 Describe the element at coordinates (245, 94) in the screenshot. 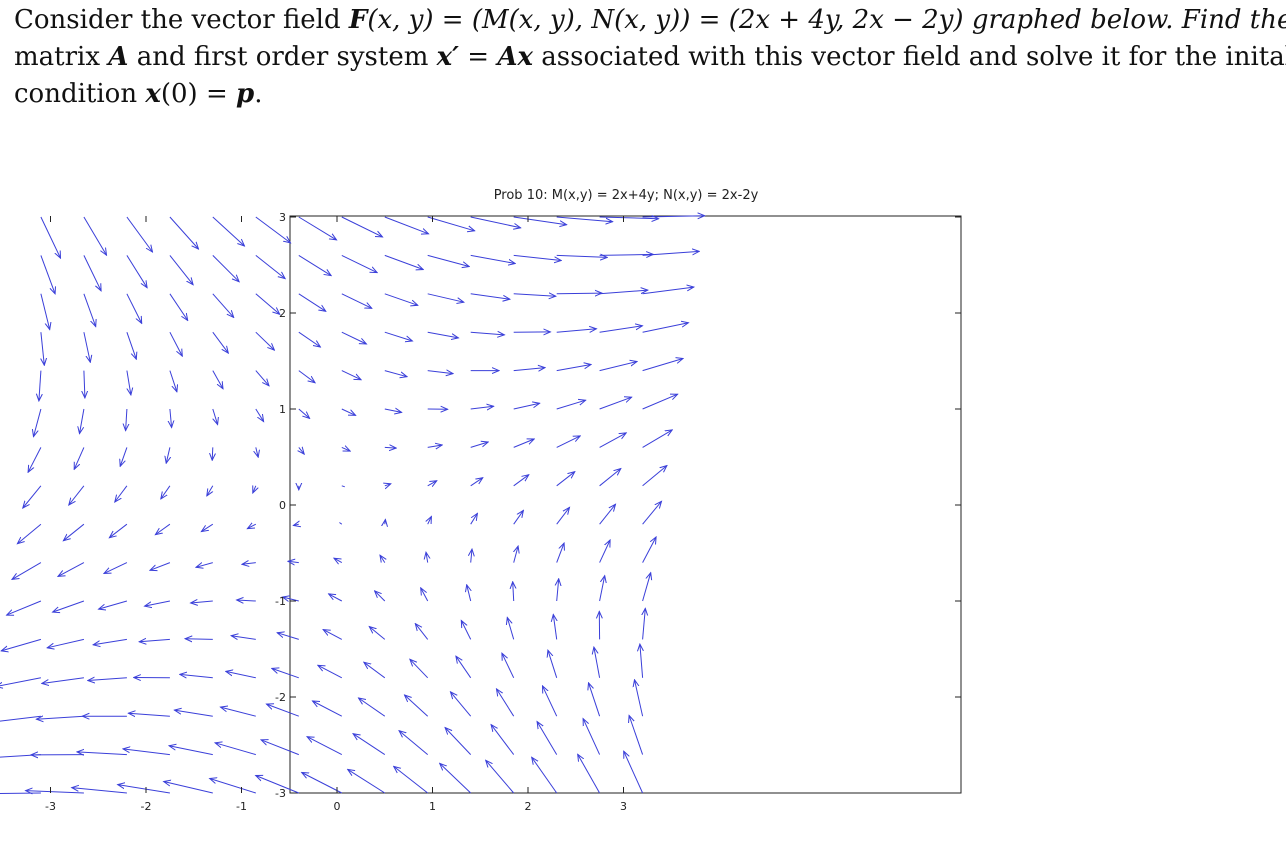

I see `math-p: p` at that location.